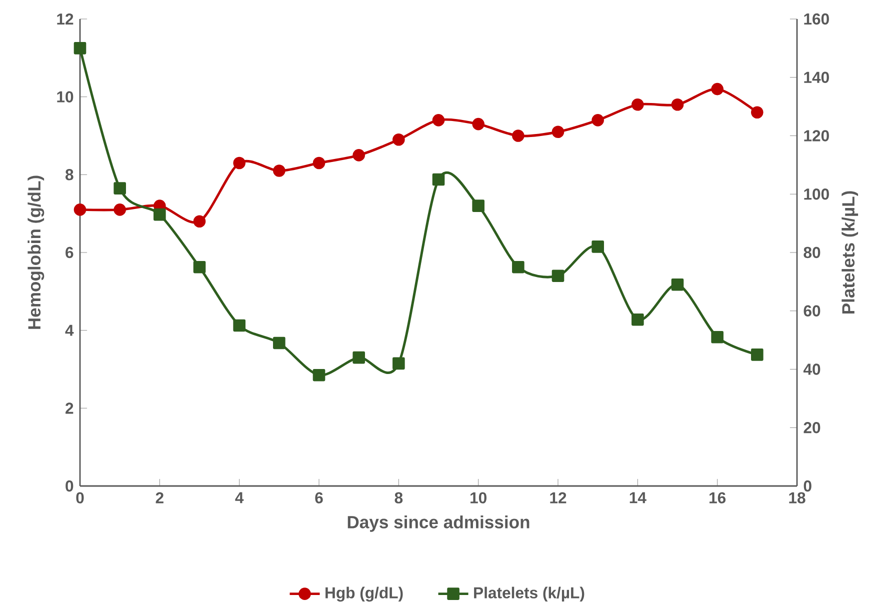 The height and width of the screenshot is (613, 880). Describe the element at coordinates (65, 96) in the screenshot. I see `y-tick-label: 10` at that location.